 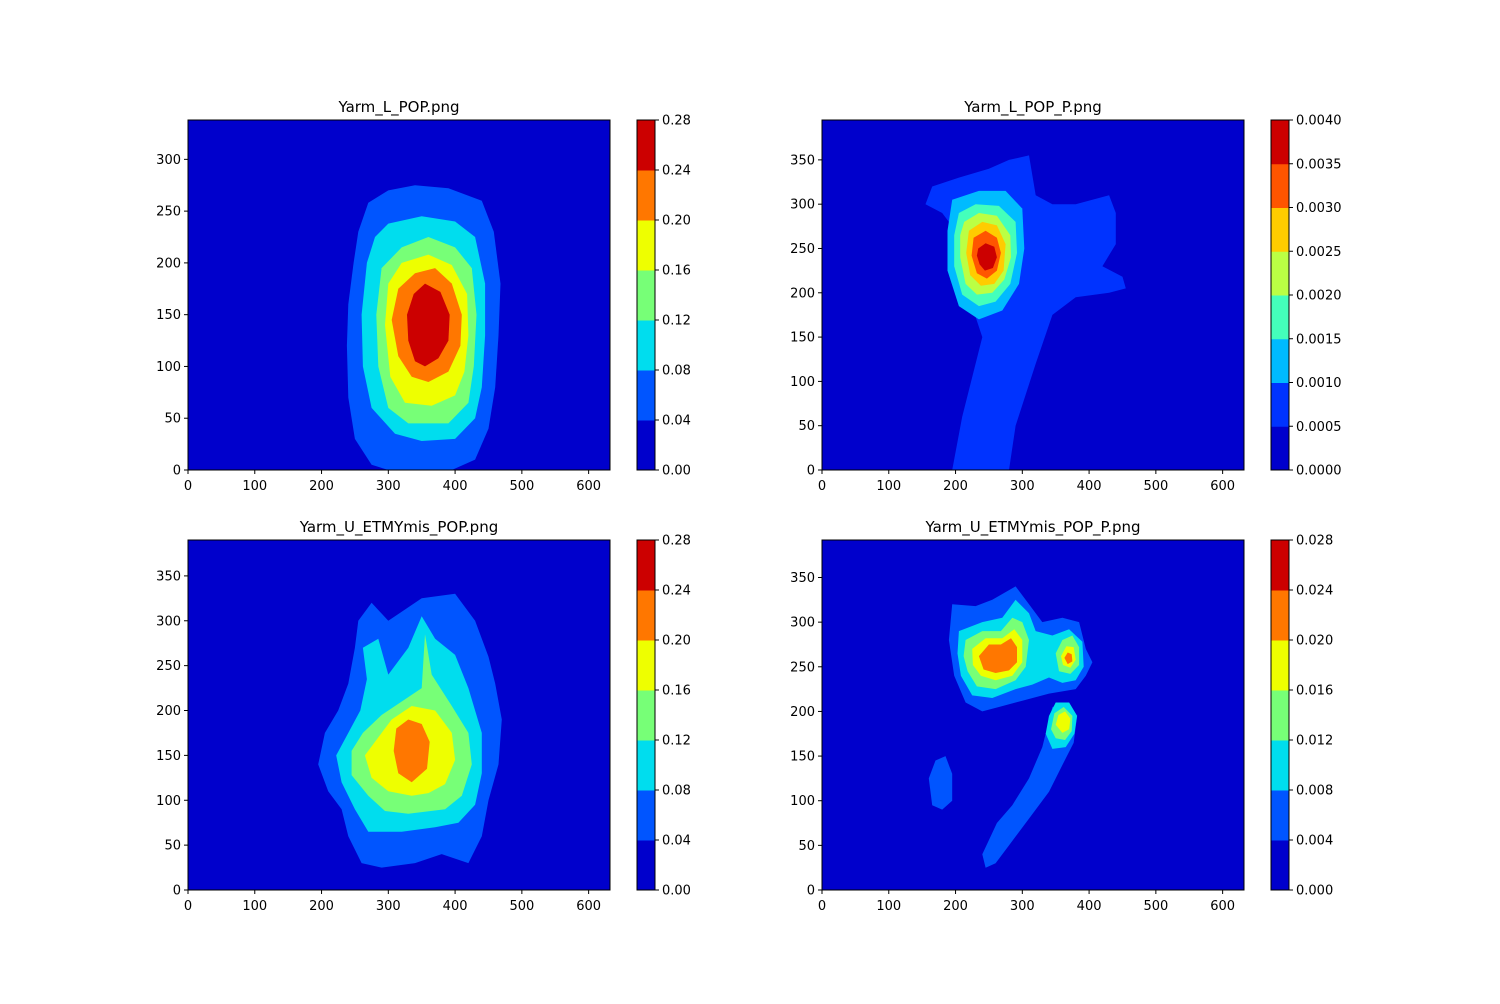 I want to click on chart-title: Yarm_L_POP_P.png, so click(x=1032, y=107).